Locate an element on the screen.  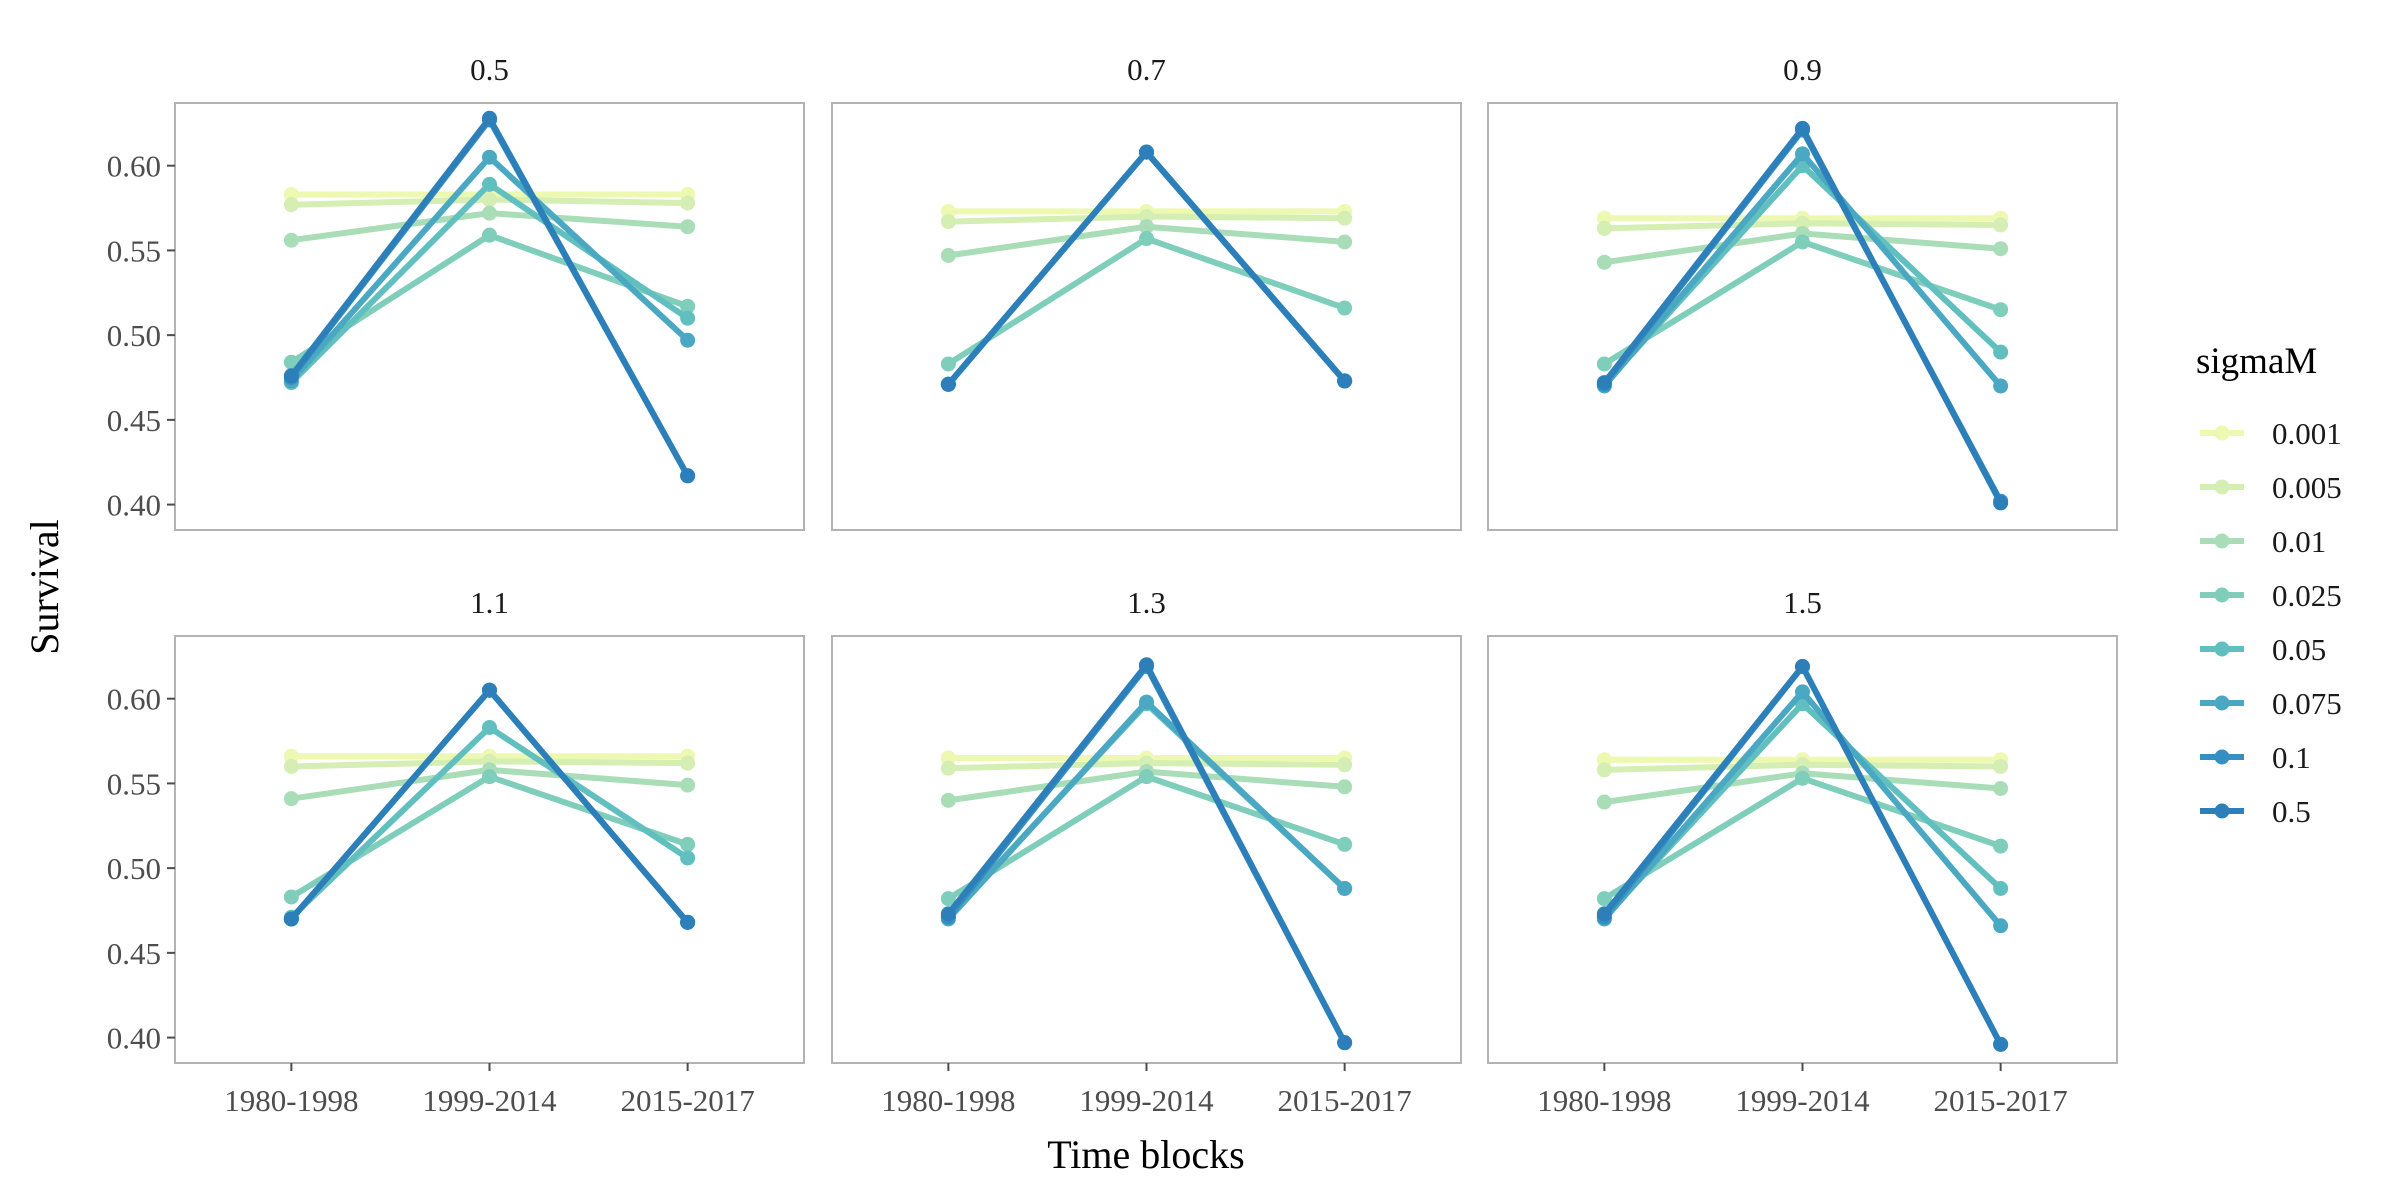
legend-label: 0.5 is located at coordinates (2291, 811).